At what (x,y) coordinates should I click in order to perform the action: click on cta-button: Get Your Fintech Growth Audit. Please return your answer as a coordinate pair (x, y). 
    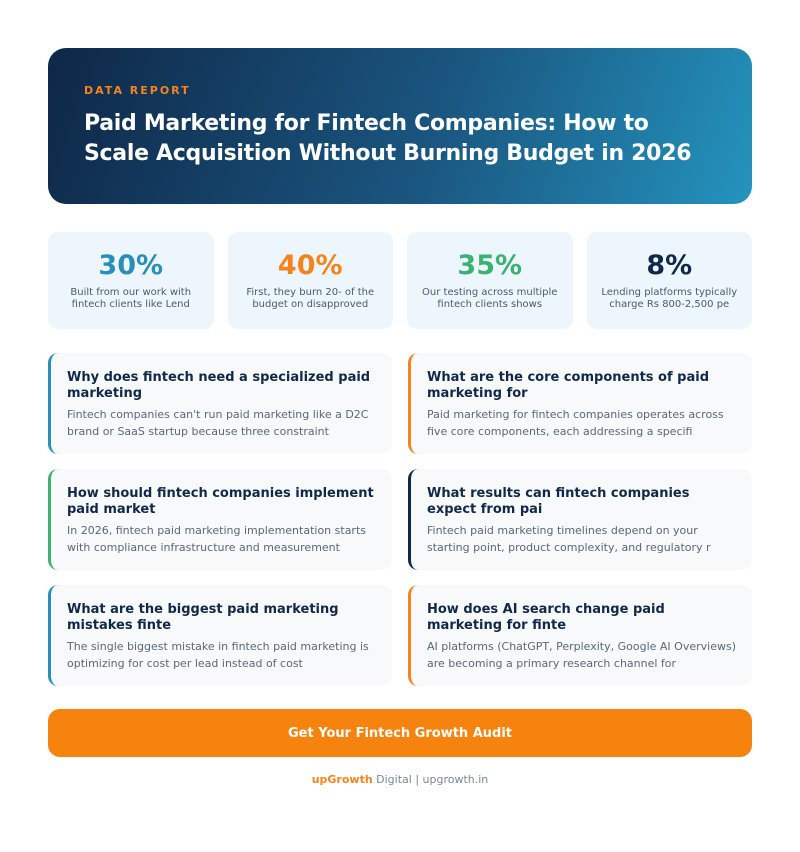
    Looking at the image, I should click on (400, 733).